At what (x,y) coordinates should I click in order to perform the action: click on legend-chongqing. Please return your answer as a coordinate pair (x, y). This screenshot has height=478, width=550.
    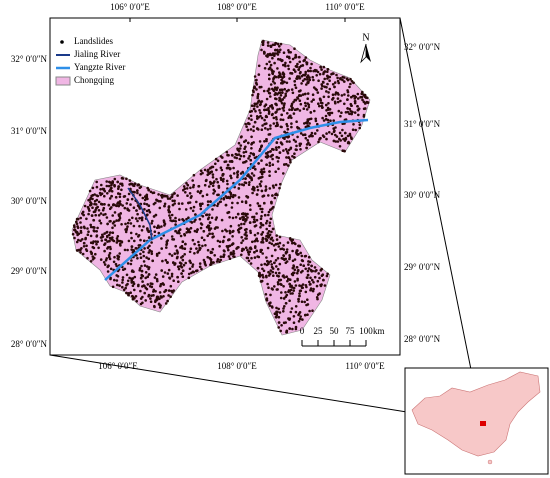
    Looking at the image, I should click on (63, 81).